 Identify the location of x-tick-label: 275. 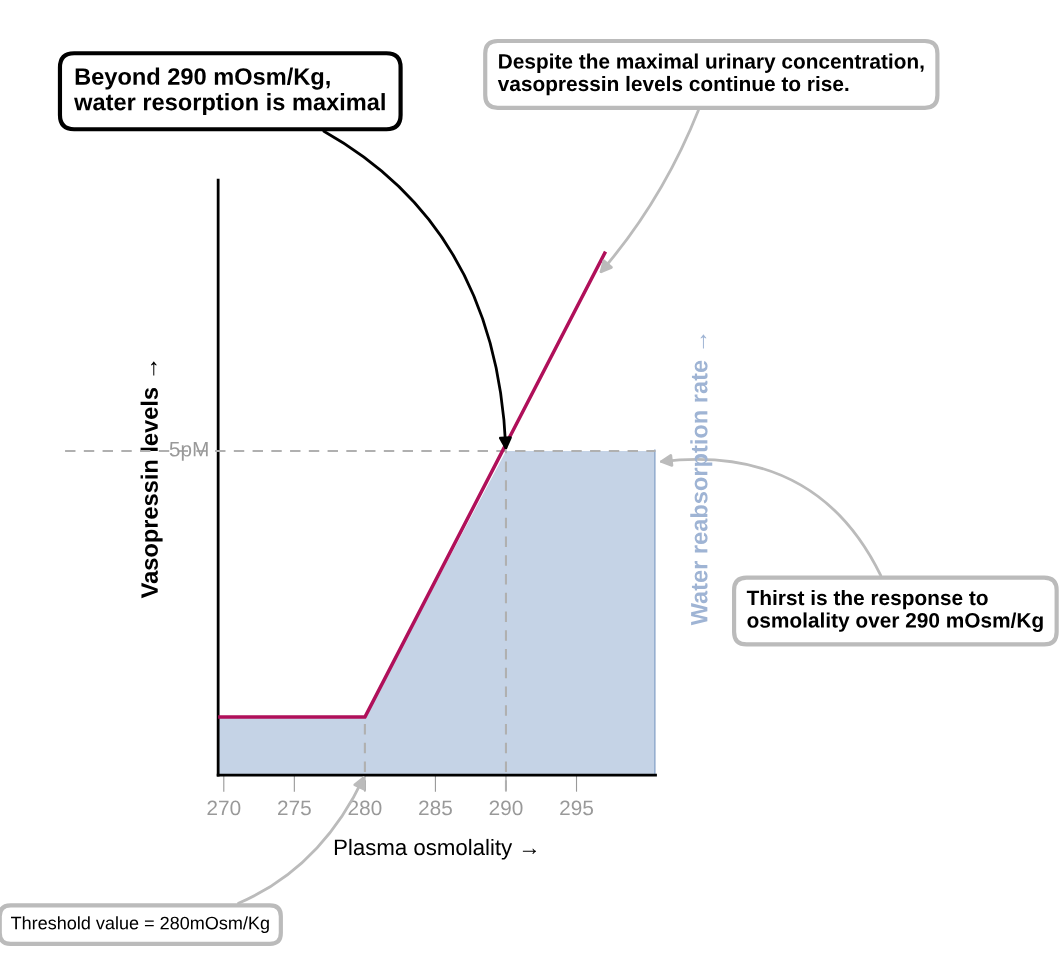
(294, 808).